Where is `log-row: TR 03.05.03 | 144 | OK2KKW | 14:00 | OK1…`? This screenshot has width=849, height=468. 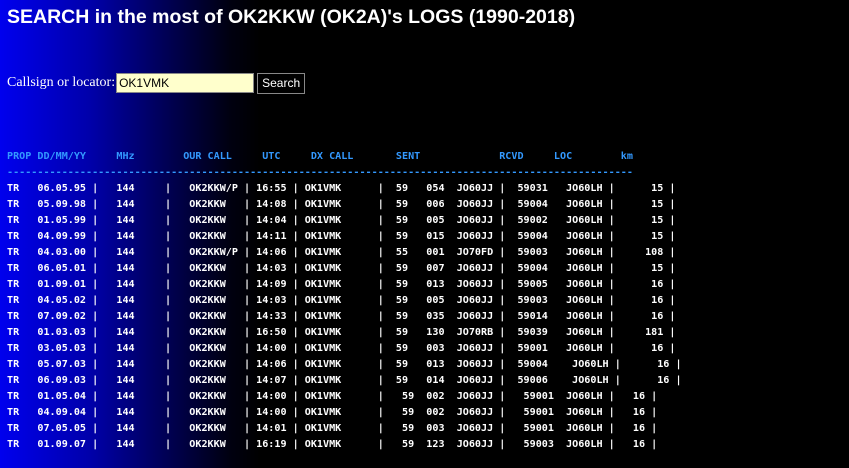
log-row: TR 03.05.03 | 144 | OK2KKW | 14:00 | OK1… is located at coordinates (341, 348).